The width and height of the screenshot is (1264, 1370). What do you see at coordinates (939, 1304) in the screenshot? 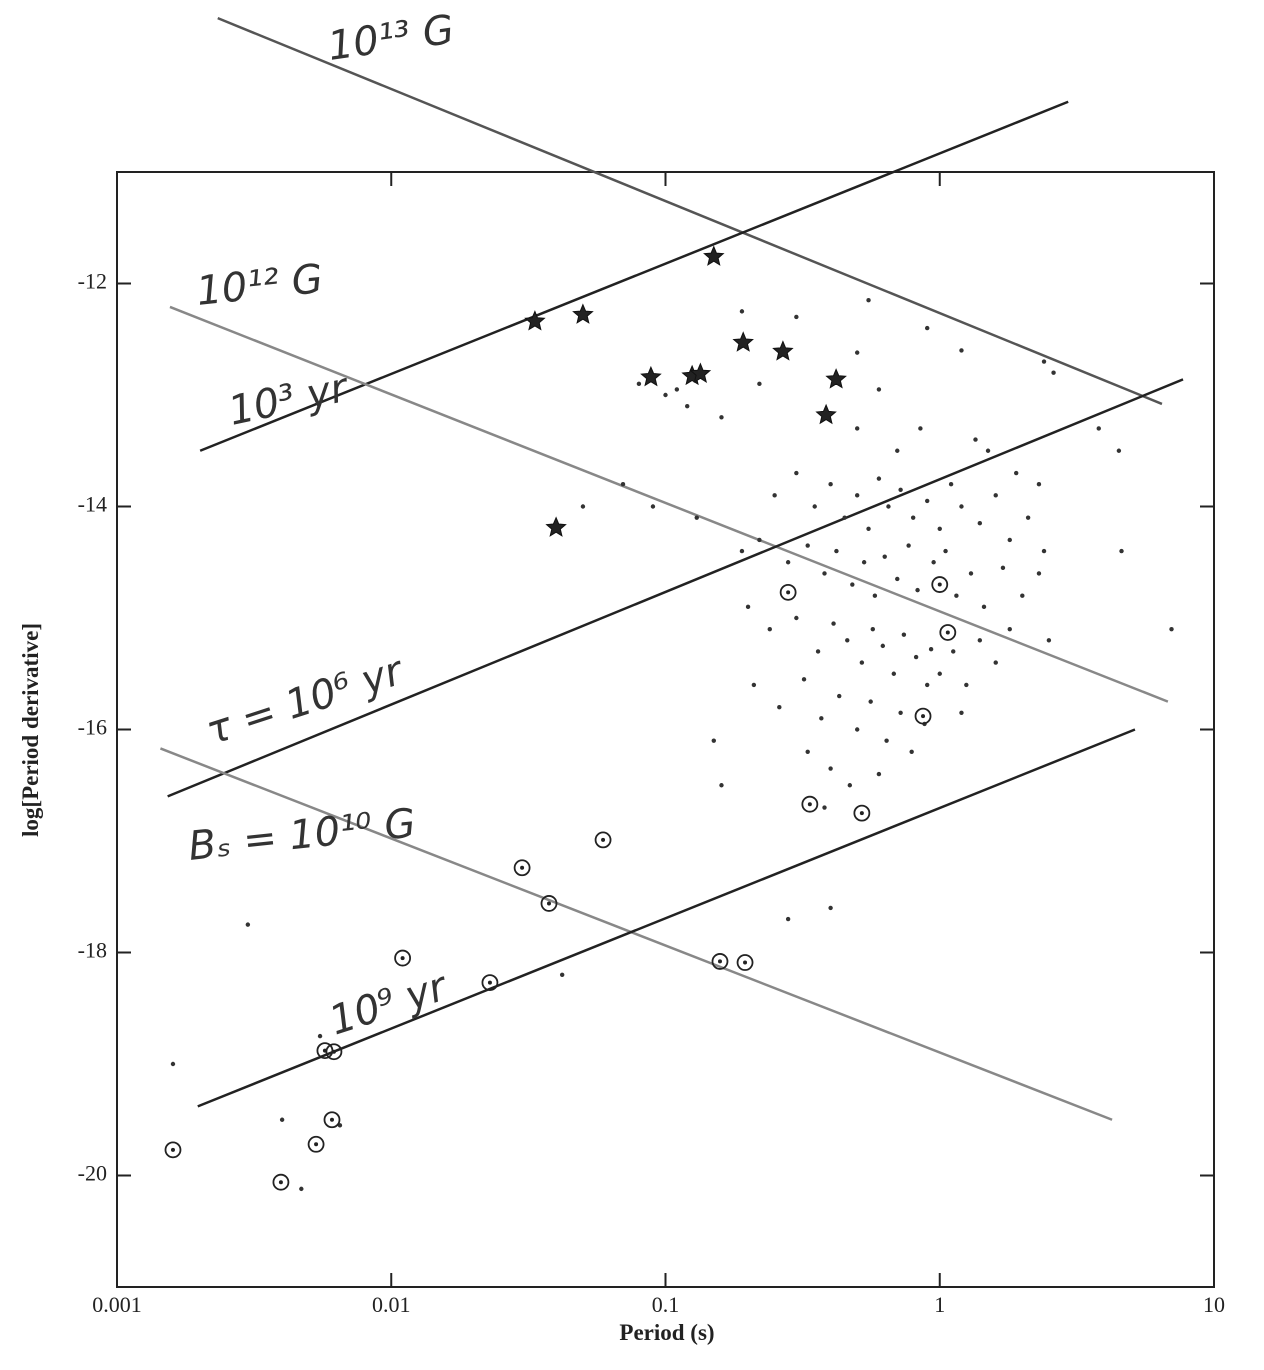
I see `x-tick-label: 1` at bounding box center [939, 1304].